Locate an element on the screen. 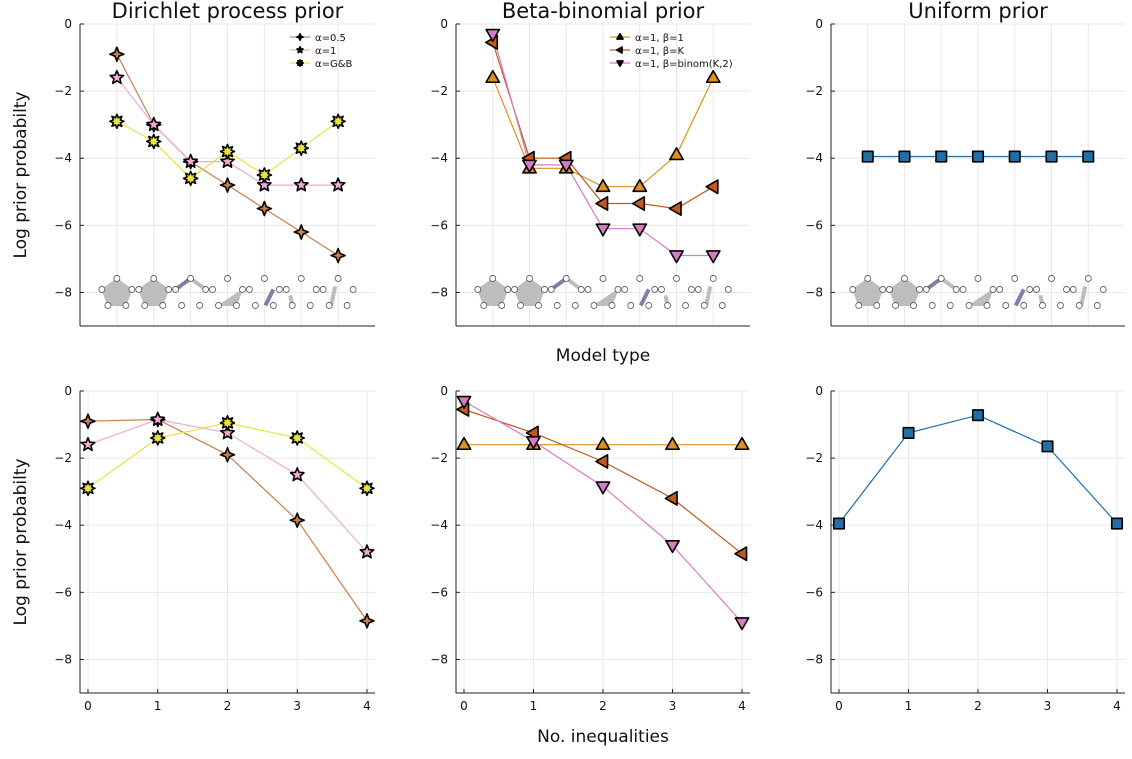 This screenshot has width=1132, height=759. legend-label: α=1, β=K is located at coordinates (659, 51).